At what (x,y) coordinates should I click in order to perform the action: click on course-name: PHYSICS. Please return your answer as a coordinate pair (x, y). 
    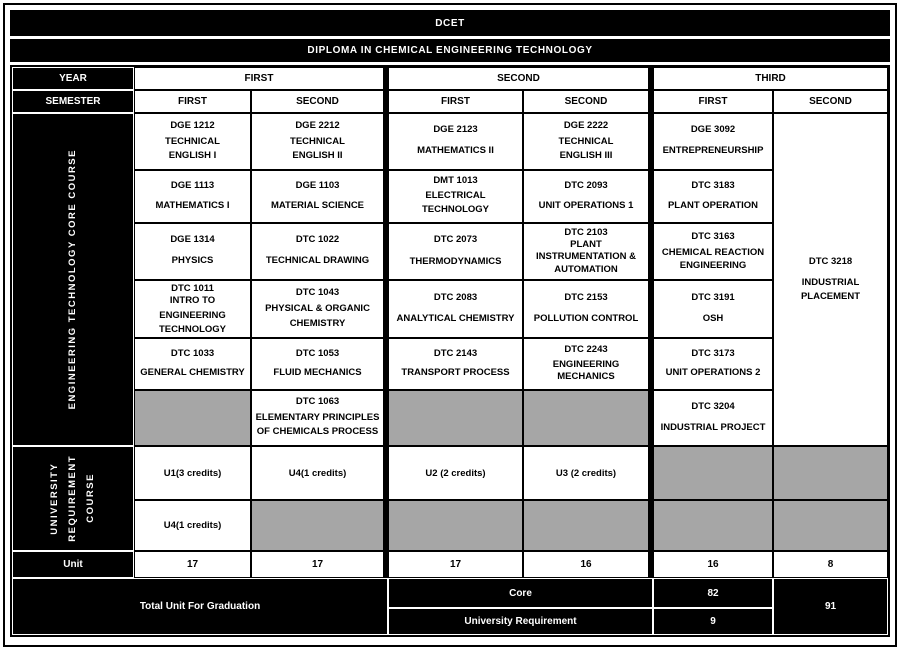
    Looking at the image, I should click on (192, 261).